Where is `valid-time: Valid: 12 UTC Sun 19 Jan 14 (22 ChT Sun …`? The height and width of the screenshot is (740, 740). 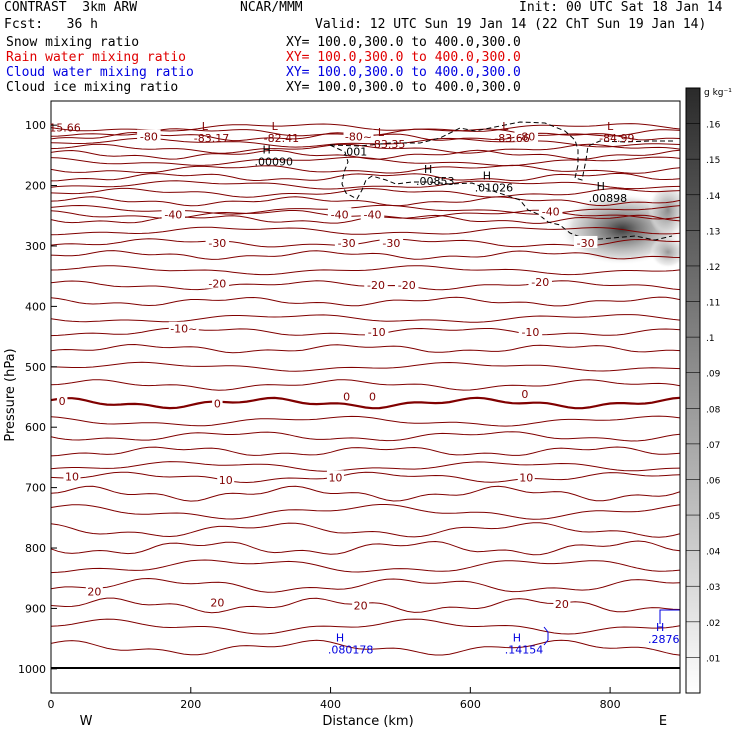
valid-time: Valid: 12 UTC Sun 19 Jan 14 (22 ChT Sun … is located at coordinates (511, 24).